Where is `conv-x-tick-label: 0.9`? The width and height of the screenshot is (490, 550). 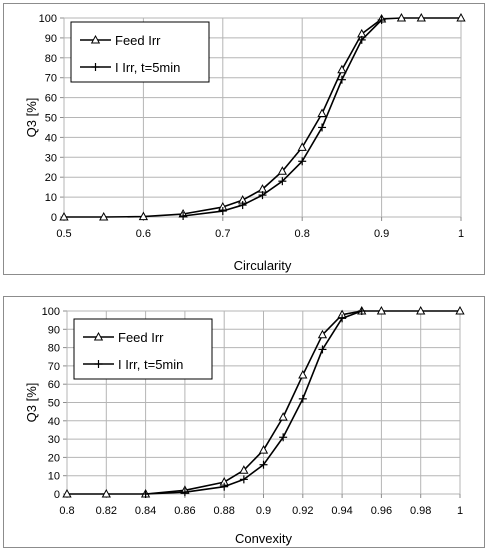
conv-x-tick-label: 0.9 is located at coordinates (263, 511).